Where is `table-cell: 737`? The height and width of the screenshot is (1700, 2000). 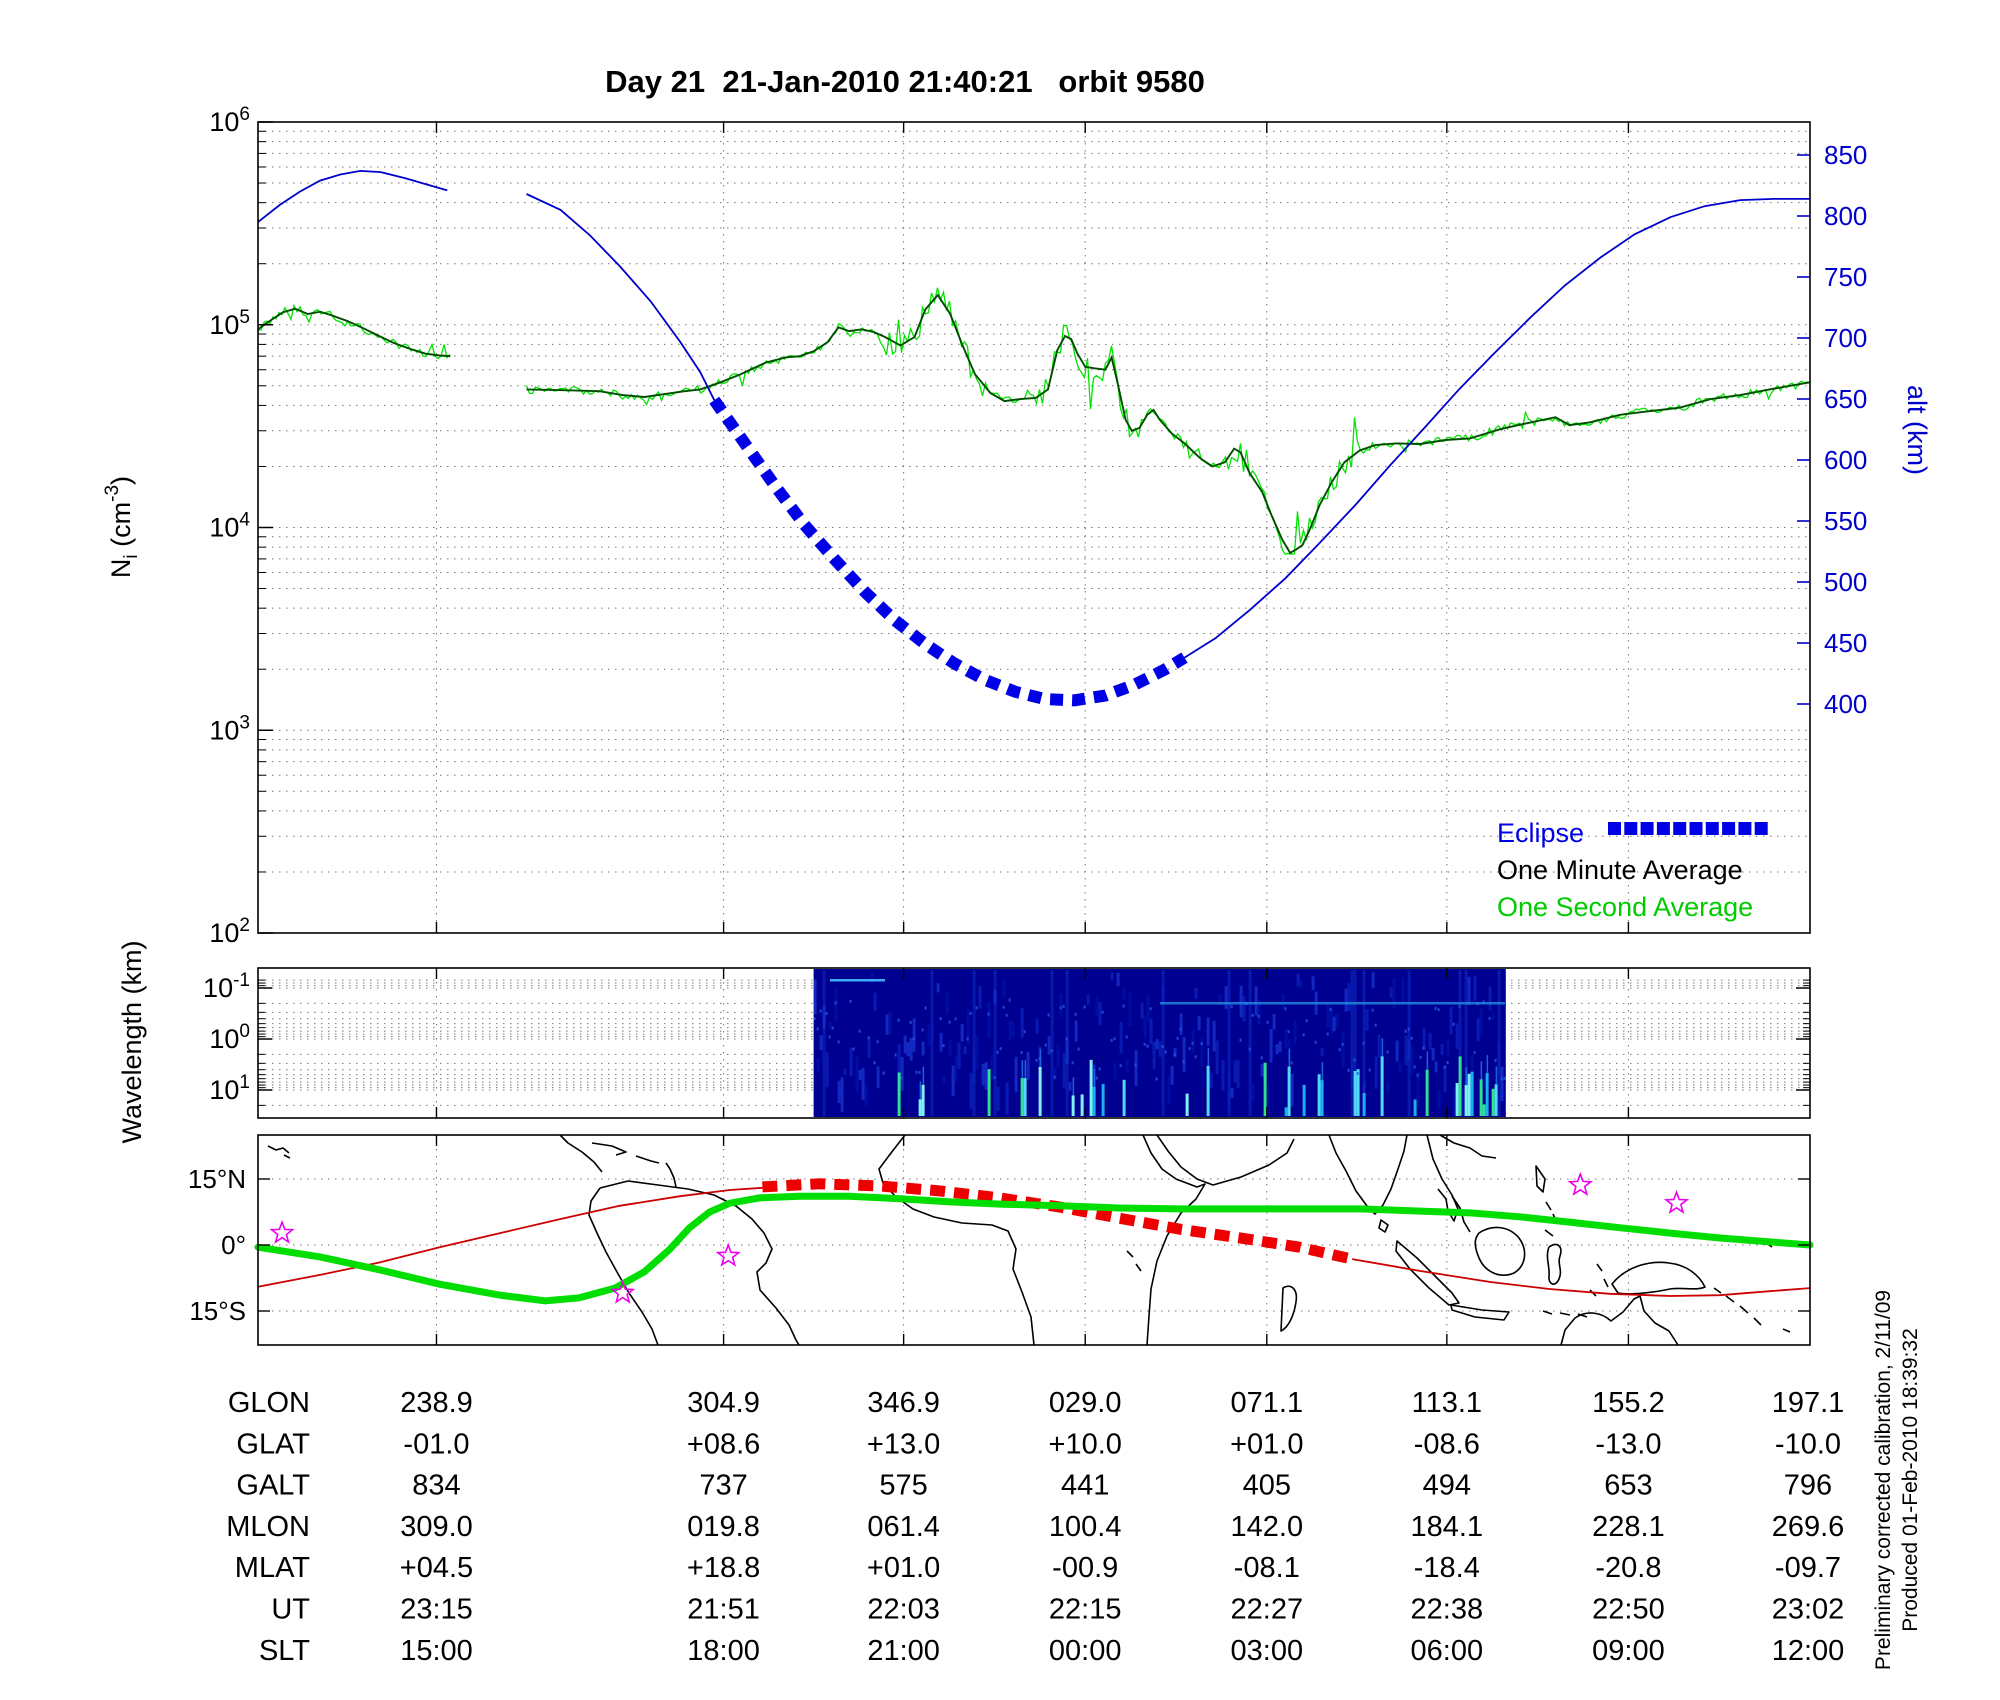 table-cell: 737 is located at coordinates (723, 1486).